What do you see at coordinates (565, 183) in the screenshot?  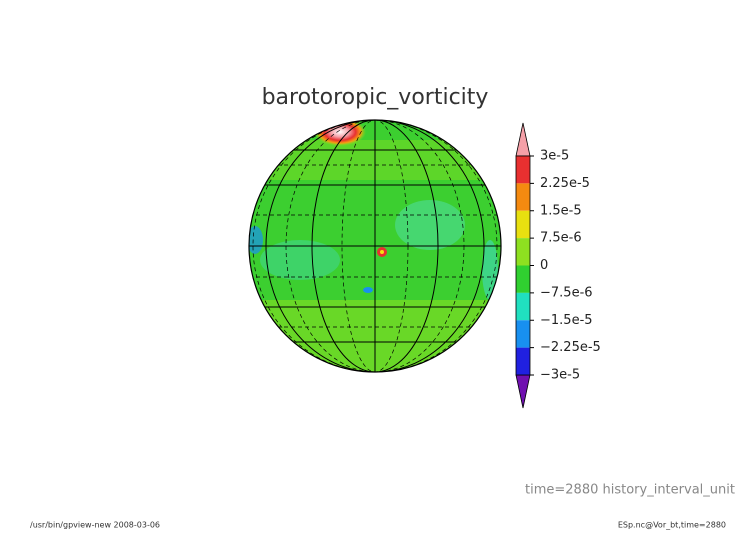 I see `colorbar-tick-label: 2.25e-5` at bounding box center [565, 183].